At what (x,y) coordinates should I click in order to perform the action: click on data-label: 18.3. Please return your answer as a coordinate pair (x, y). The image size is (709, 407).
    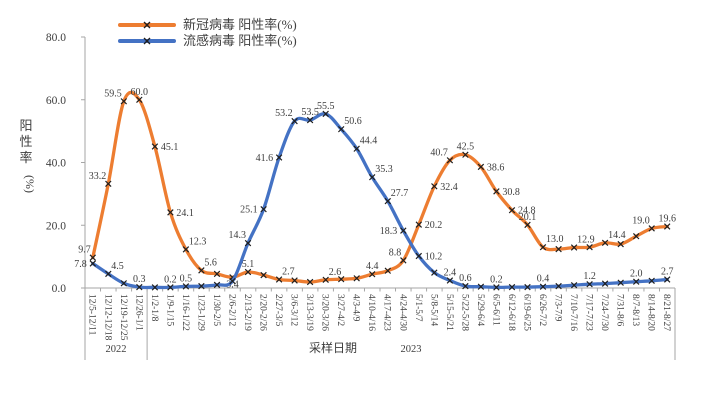
    Looking at the image, I should click on (389, 231).